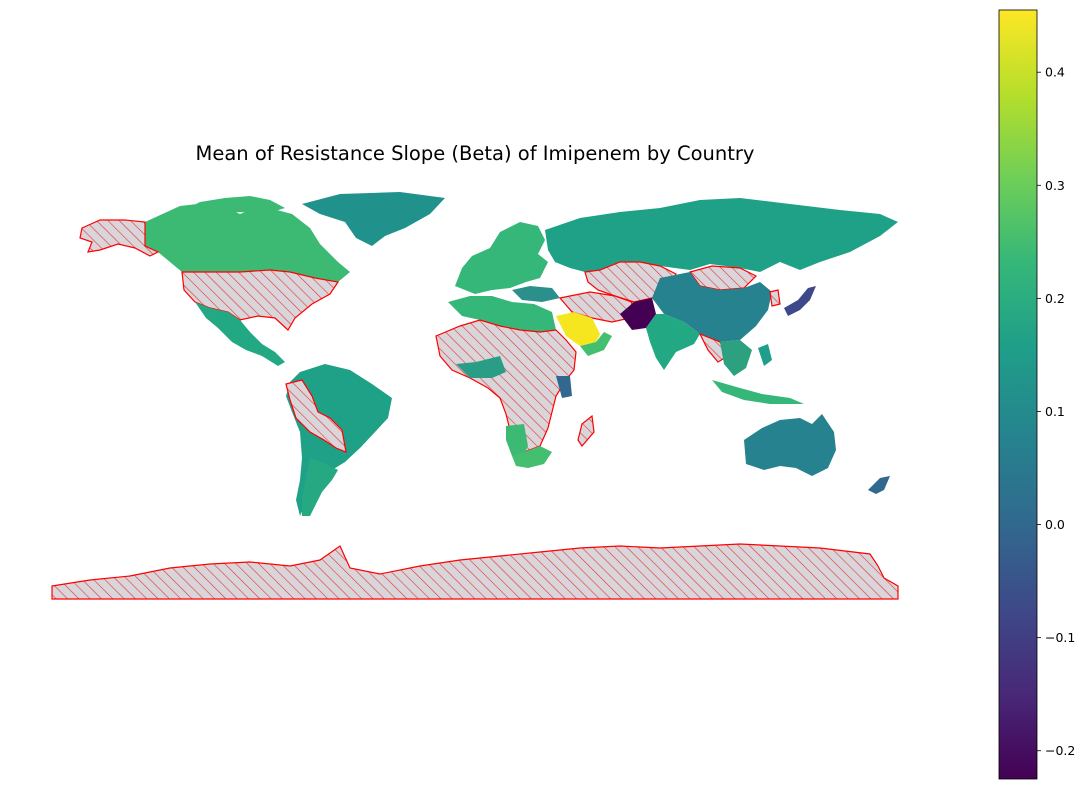 The width and height of the screenshot is (1089, 790). I want to click on country-kenya, so click(564, 387).